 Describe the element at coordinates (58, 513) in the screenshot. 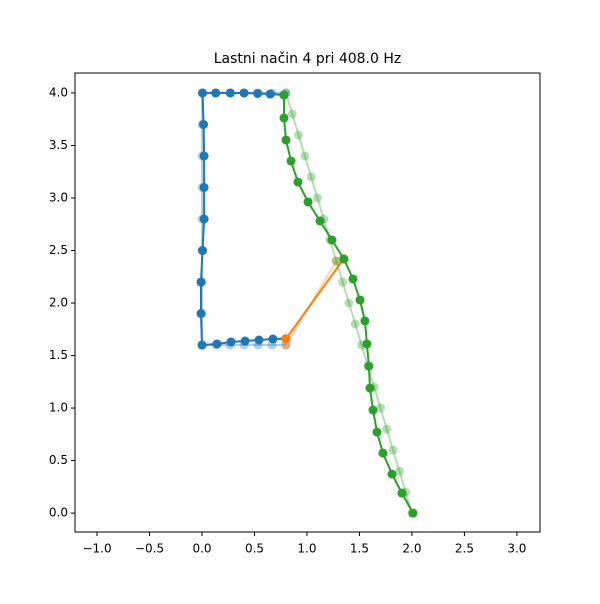

I see `y-tick-label: 0.0` at that location.